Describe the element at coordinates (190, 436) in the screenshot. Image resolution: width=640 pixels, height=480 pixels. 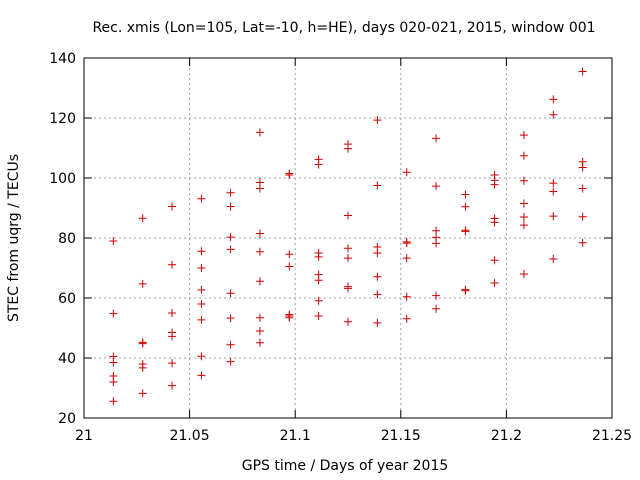
I see `x-tick-label: 21.05` at that location.